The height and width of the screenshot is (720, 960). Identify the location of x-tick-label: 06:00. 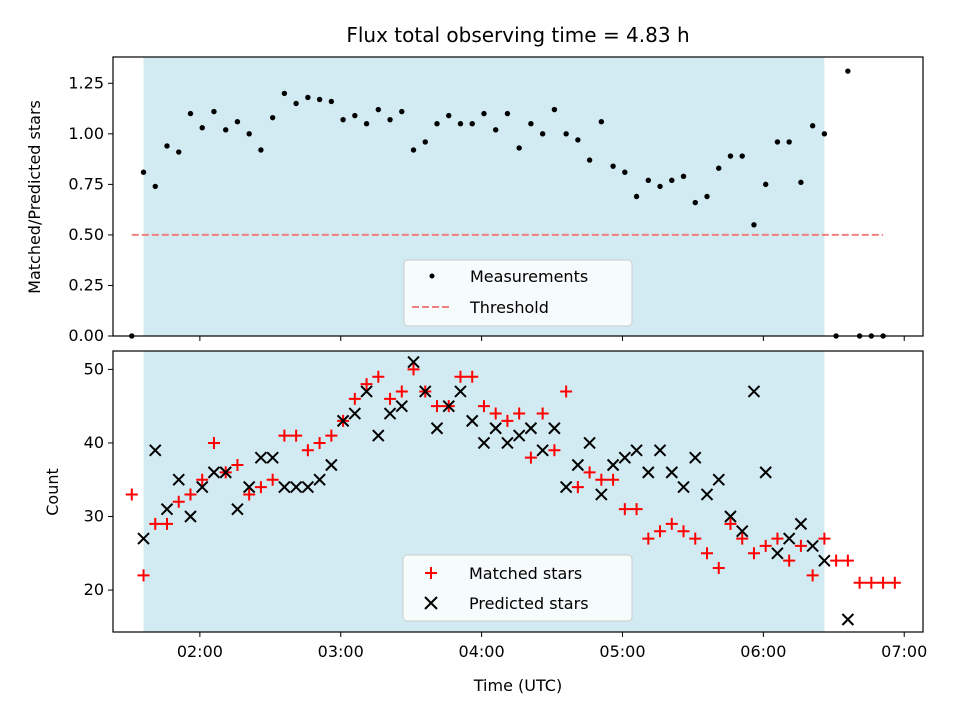
(763, 651).